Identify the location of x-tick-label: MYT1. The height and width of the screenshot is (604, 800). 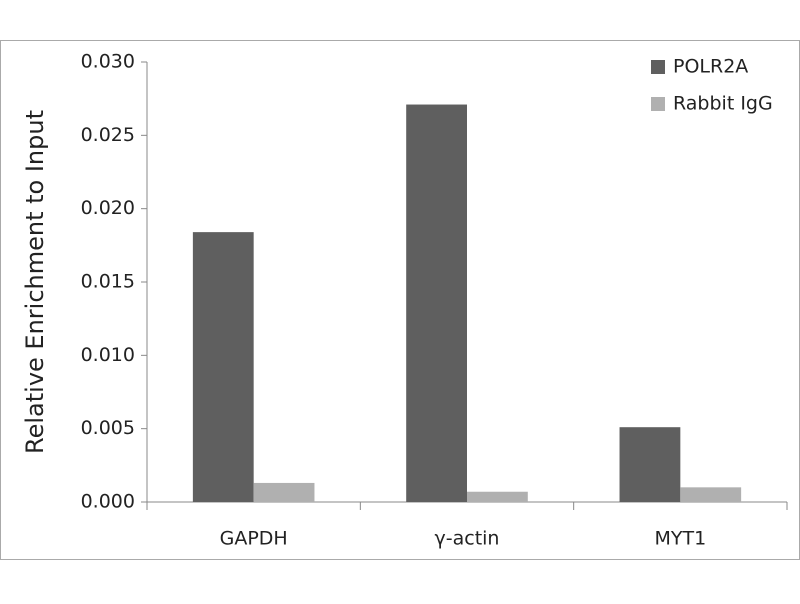
(680, 539).